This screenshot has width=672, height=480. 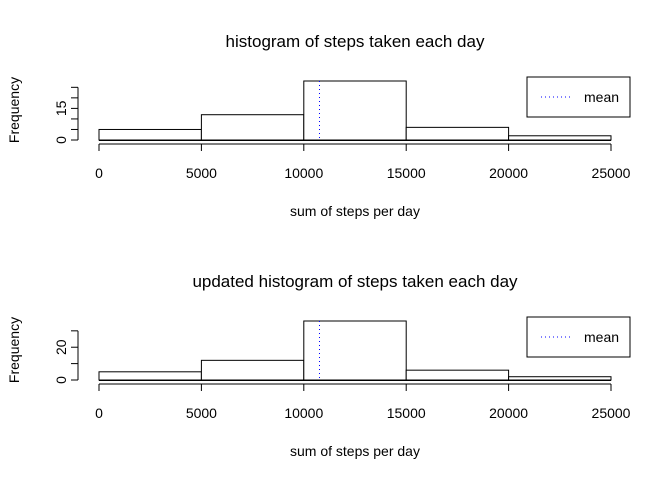 I want to click on y-tick-label: 15, so click(x=61, y=108).